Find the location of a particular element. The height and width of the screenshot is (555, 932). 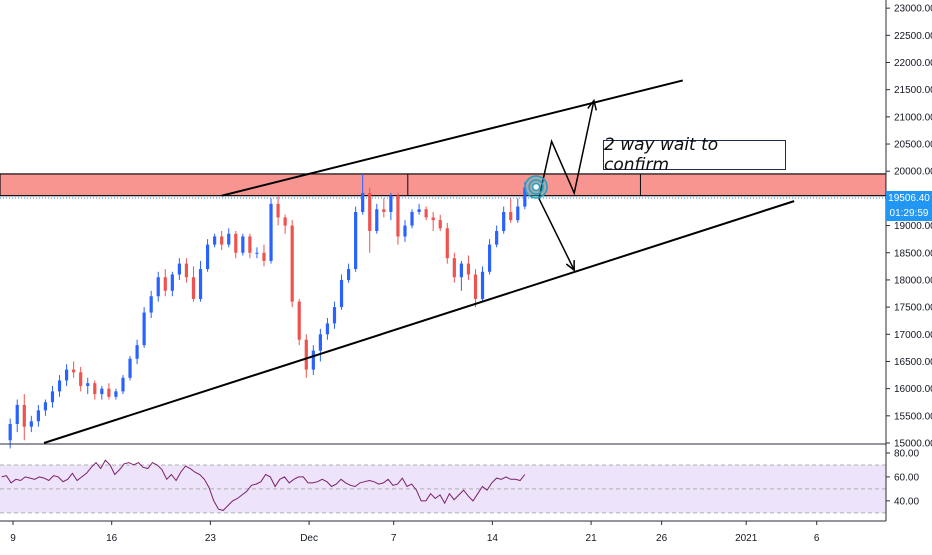

resistance-zone-layer is located at coordinates (443, 185).